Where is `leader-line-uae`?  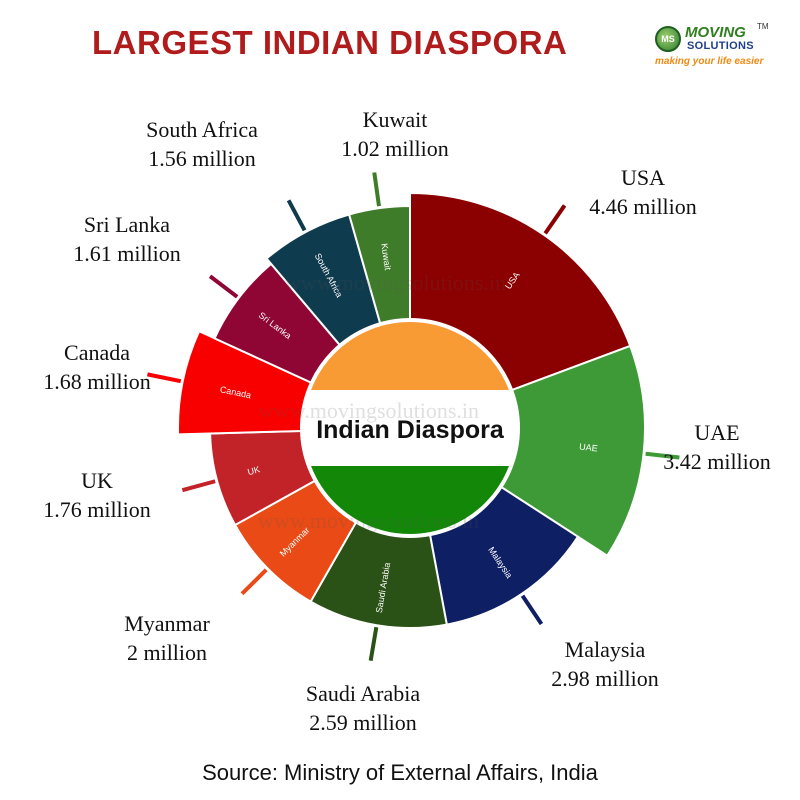
leader-line-uae is located at coordinates (662, 455).